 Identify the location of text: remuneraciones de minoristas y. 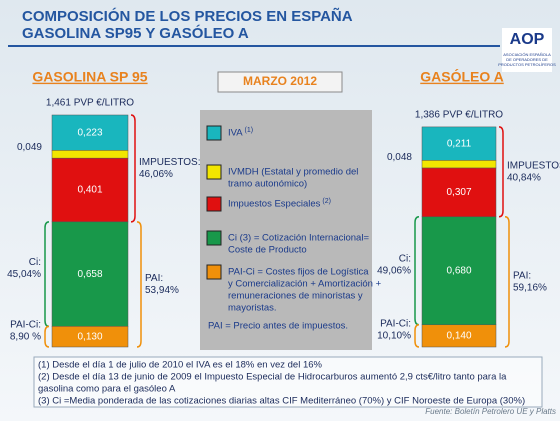
(295, 296).